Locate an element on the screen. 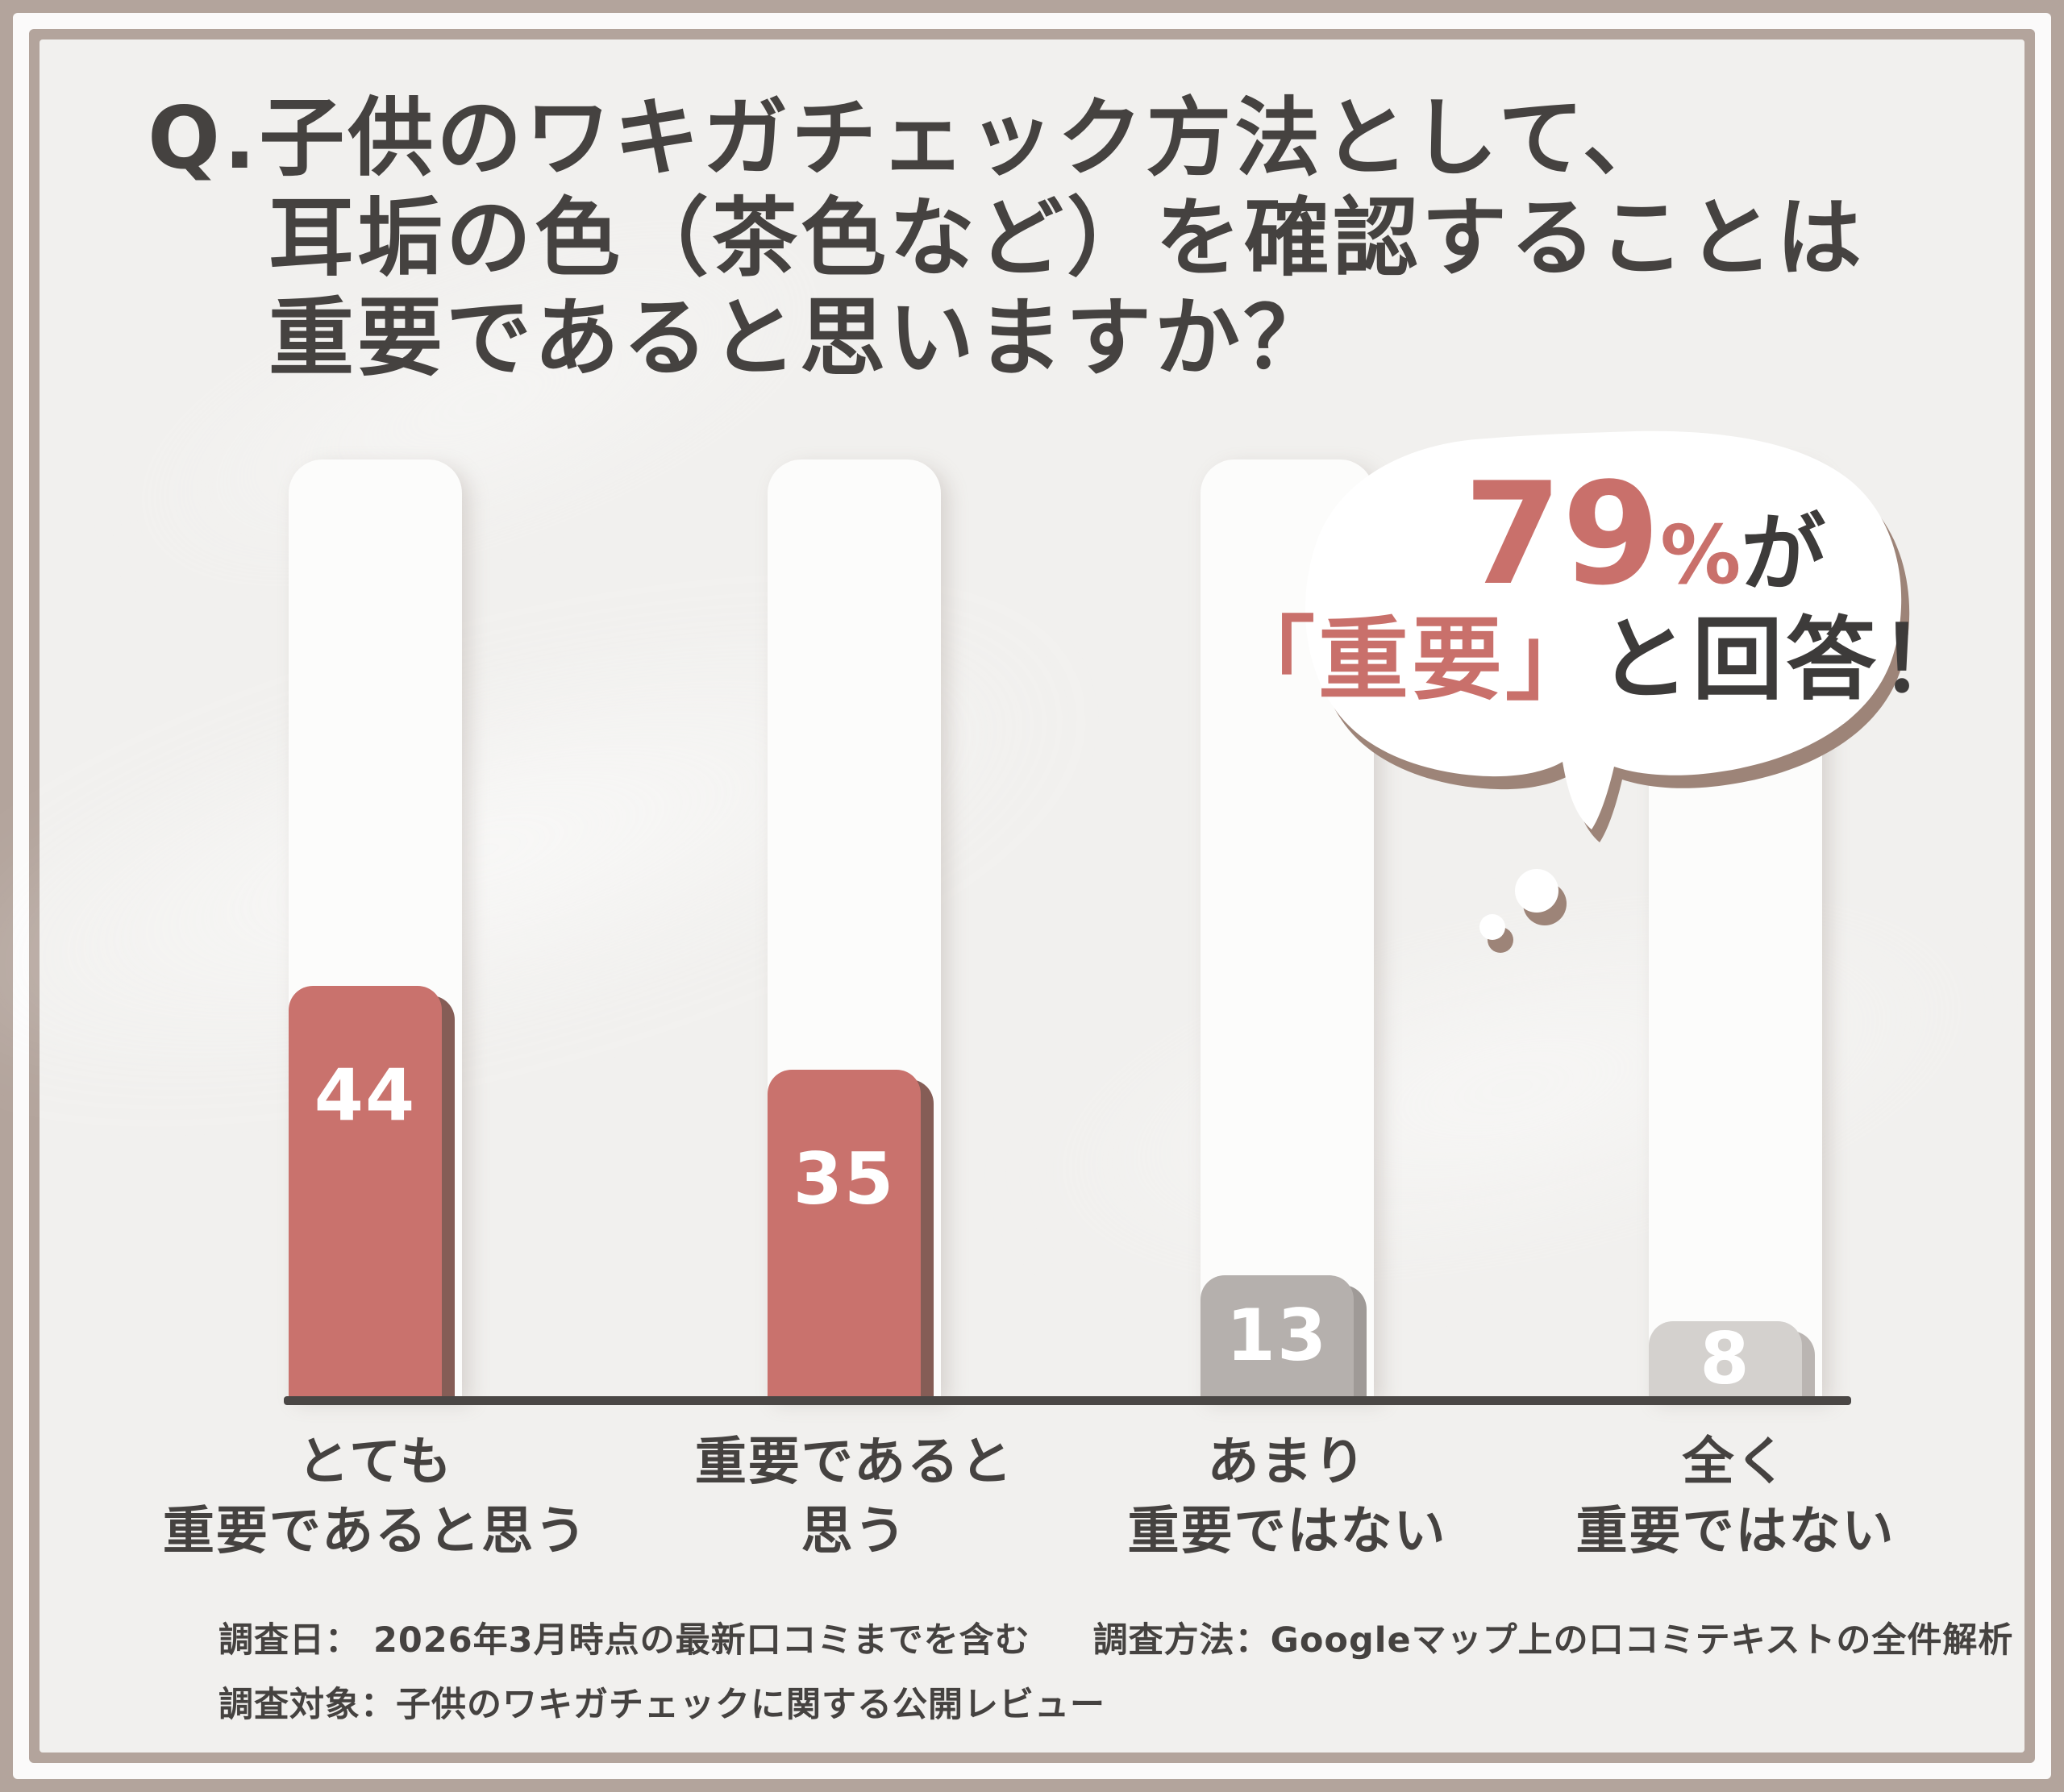  bar-value-label: 13 is located at coordinates (1277, 1335).